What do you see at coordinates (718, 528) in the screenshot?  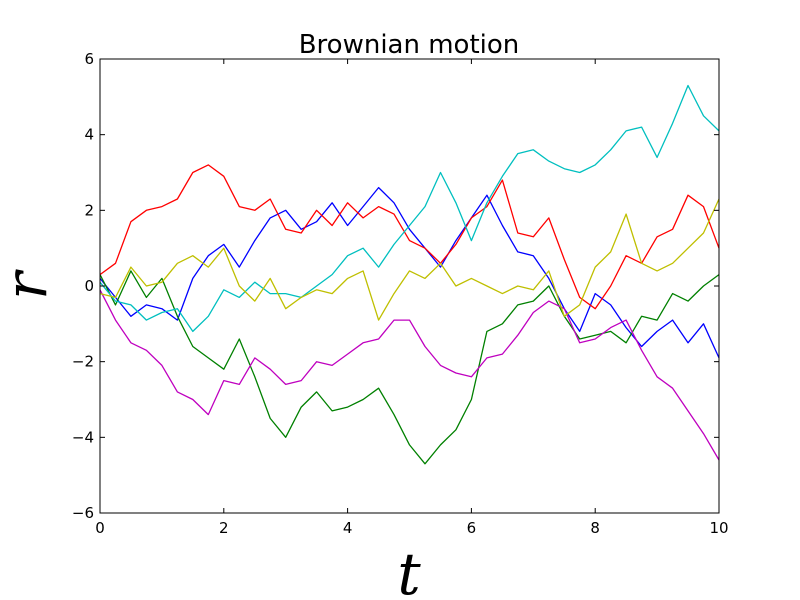 I see `x-tick-label: 10` at bounding box center [718, 528].